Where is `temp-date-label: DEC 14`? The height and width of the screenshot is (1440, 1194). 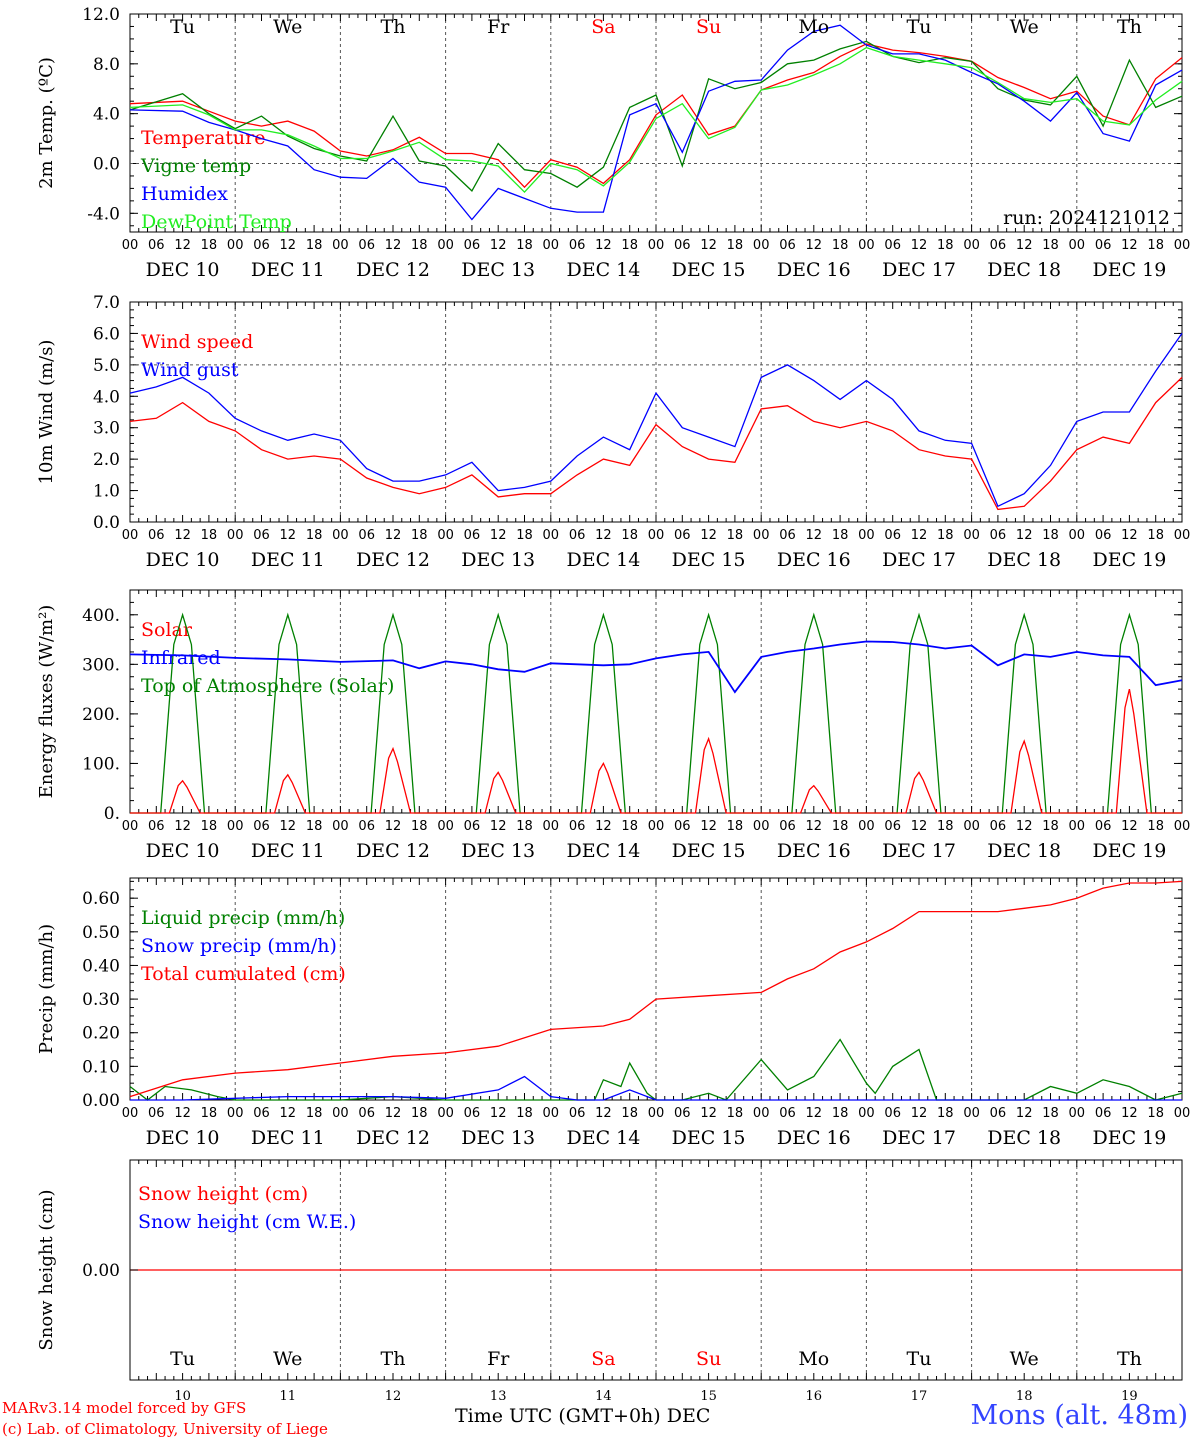
temp-date-label: DEC 14 is located at coordinates (603, 270).